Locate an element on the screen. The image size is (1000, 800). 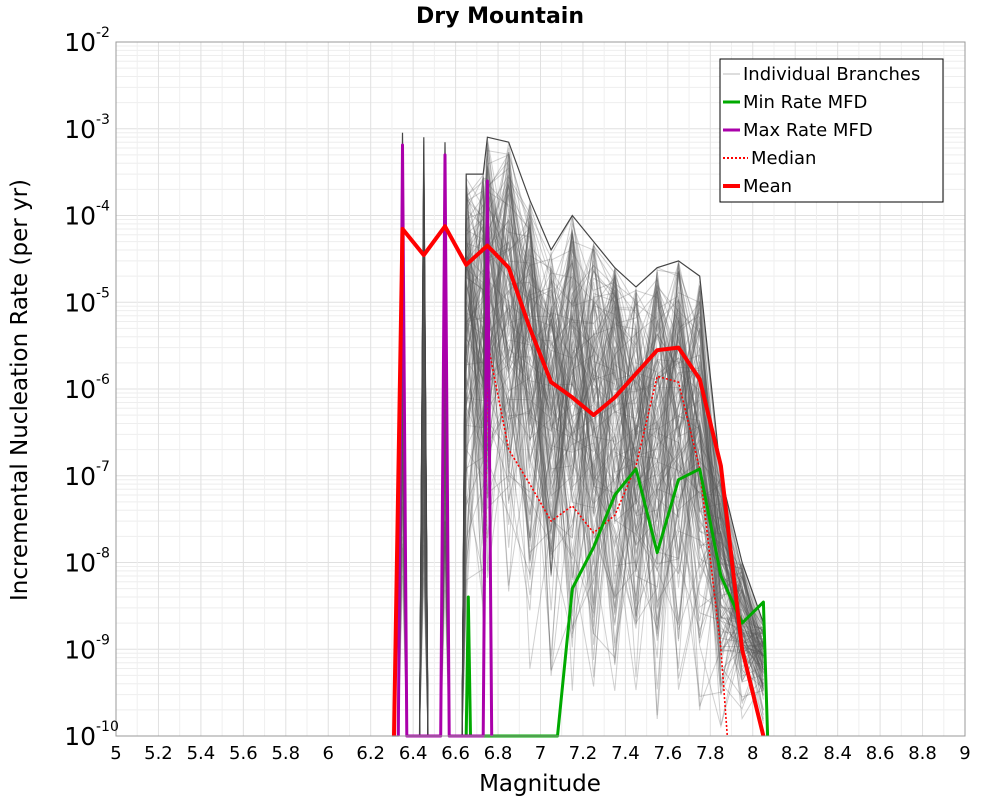
y-tick-label: 10 -10 is located at coordinates (91, 735).